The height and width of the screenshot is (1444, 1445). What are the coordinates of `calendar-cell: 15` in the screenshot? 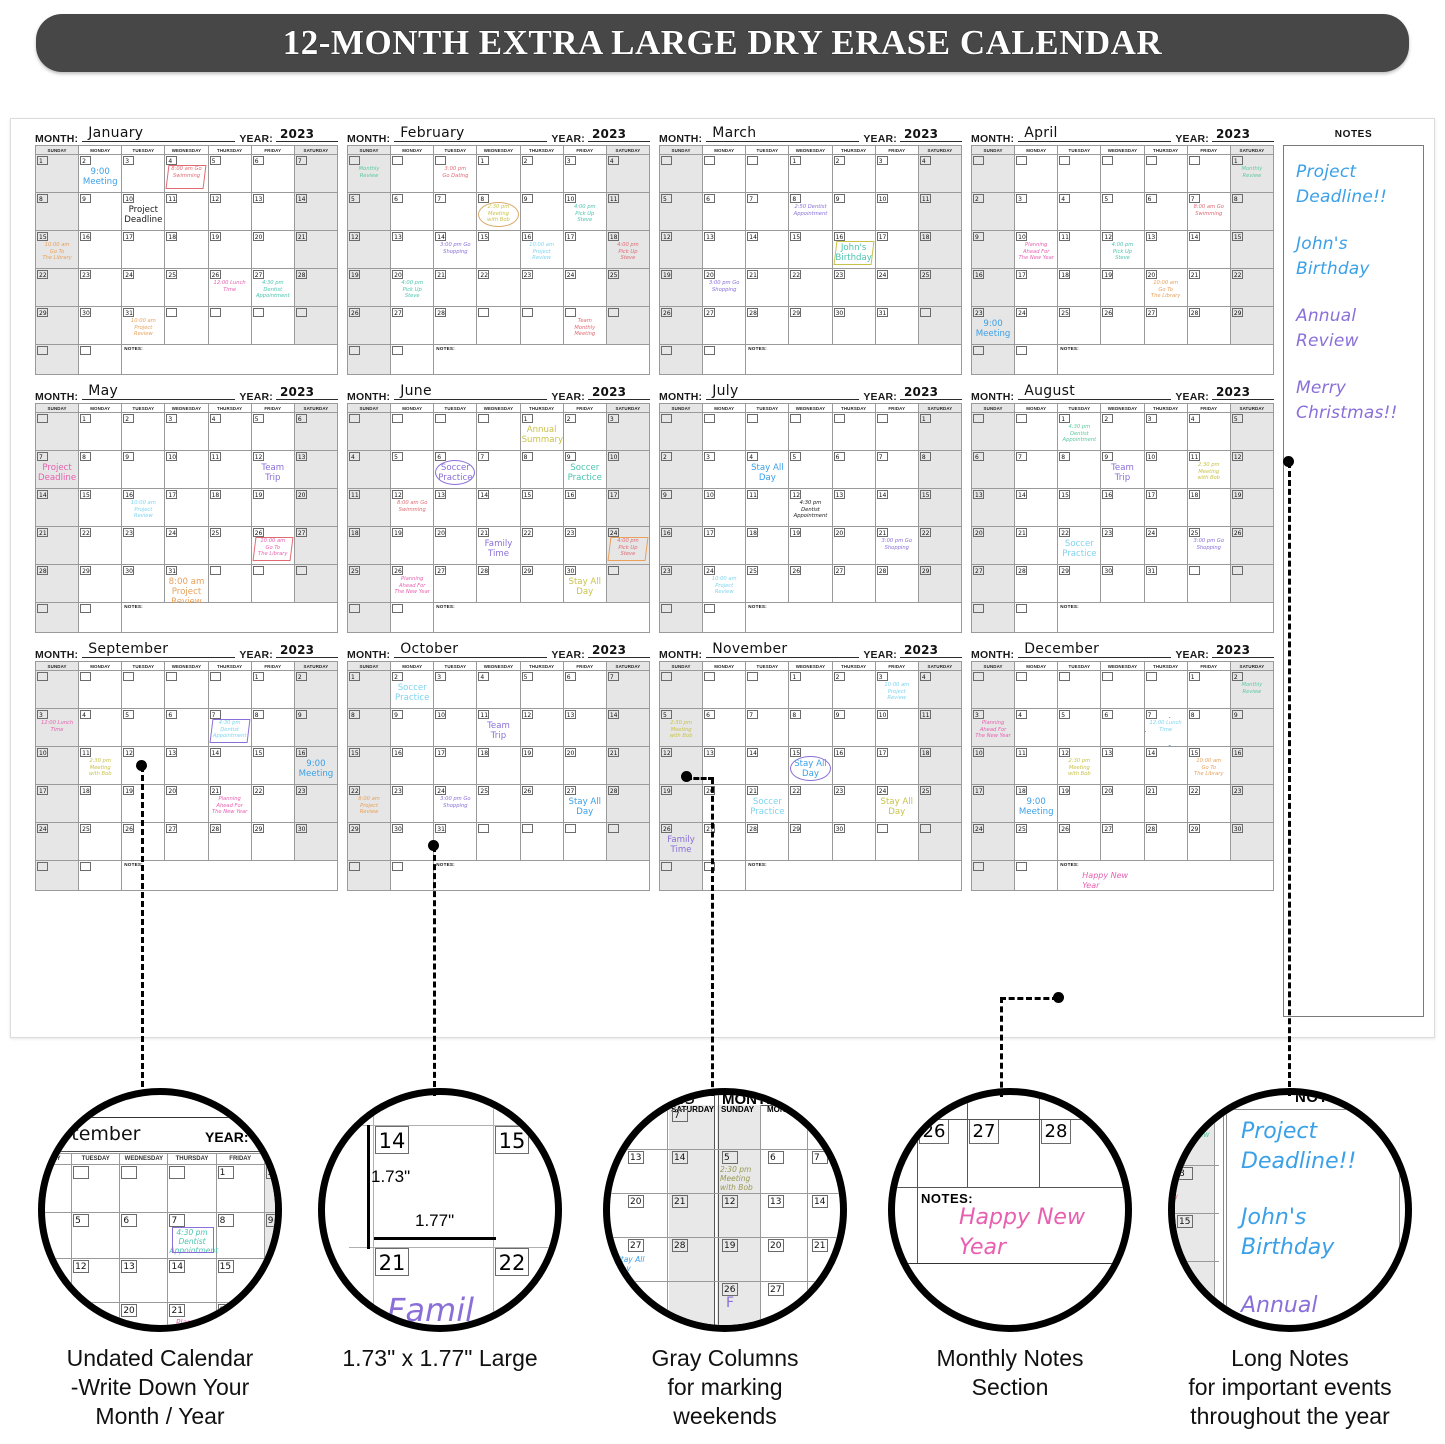 It's located at (272, 765).